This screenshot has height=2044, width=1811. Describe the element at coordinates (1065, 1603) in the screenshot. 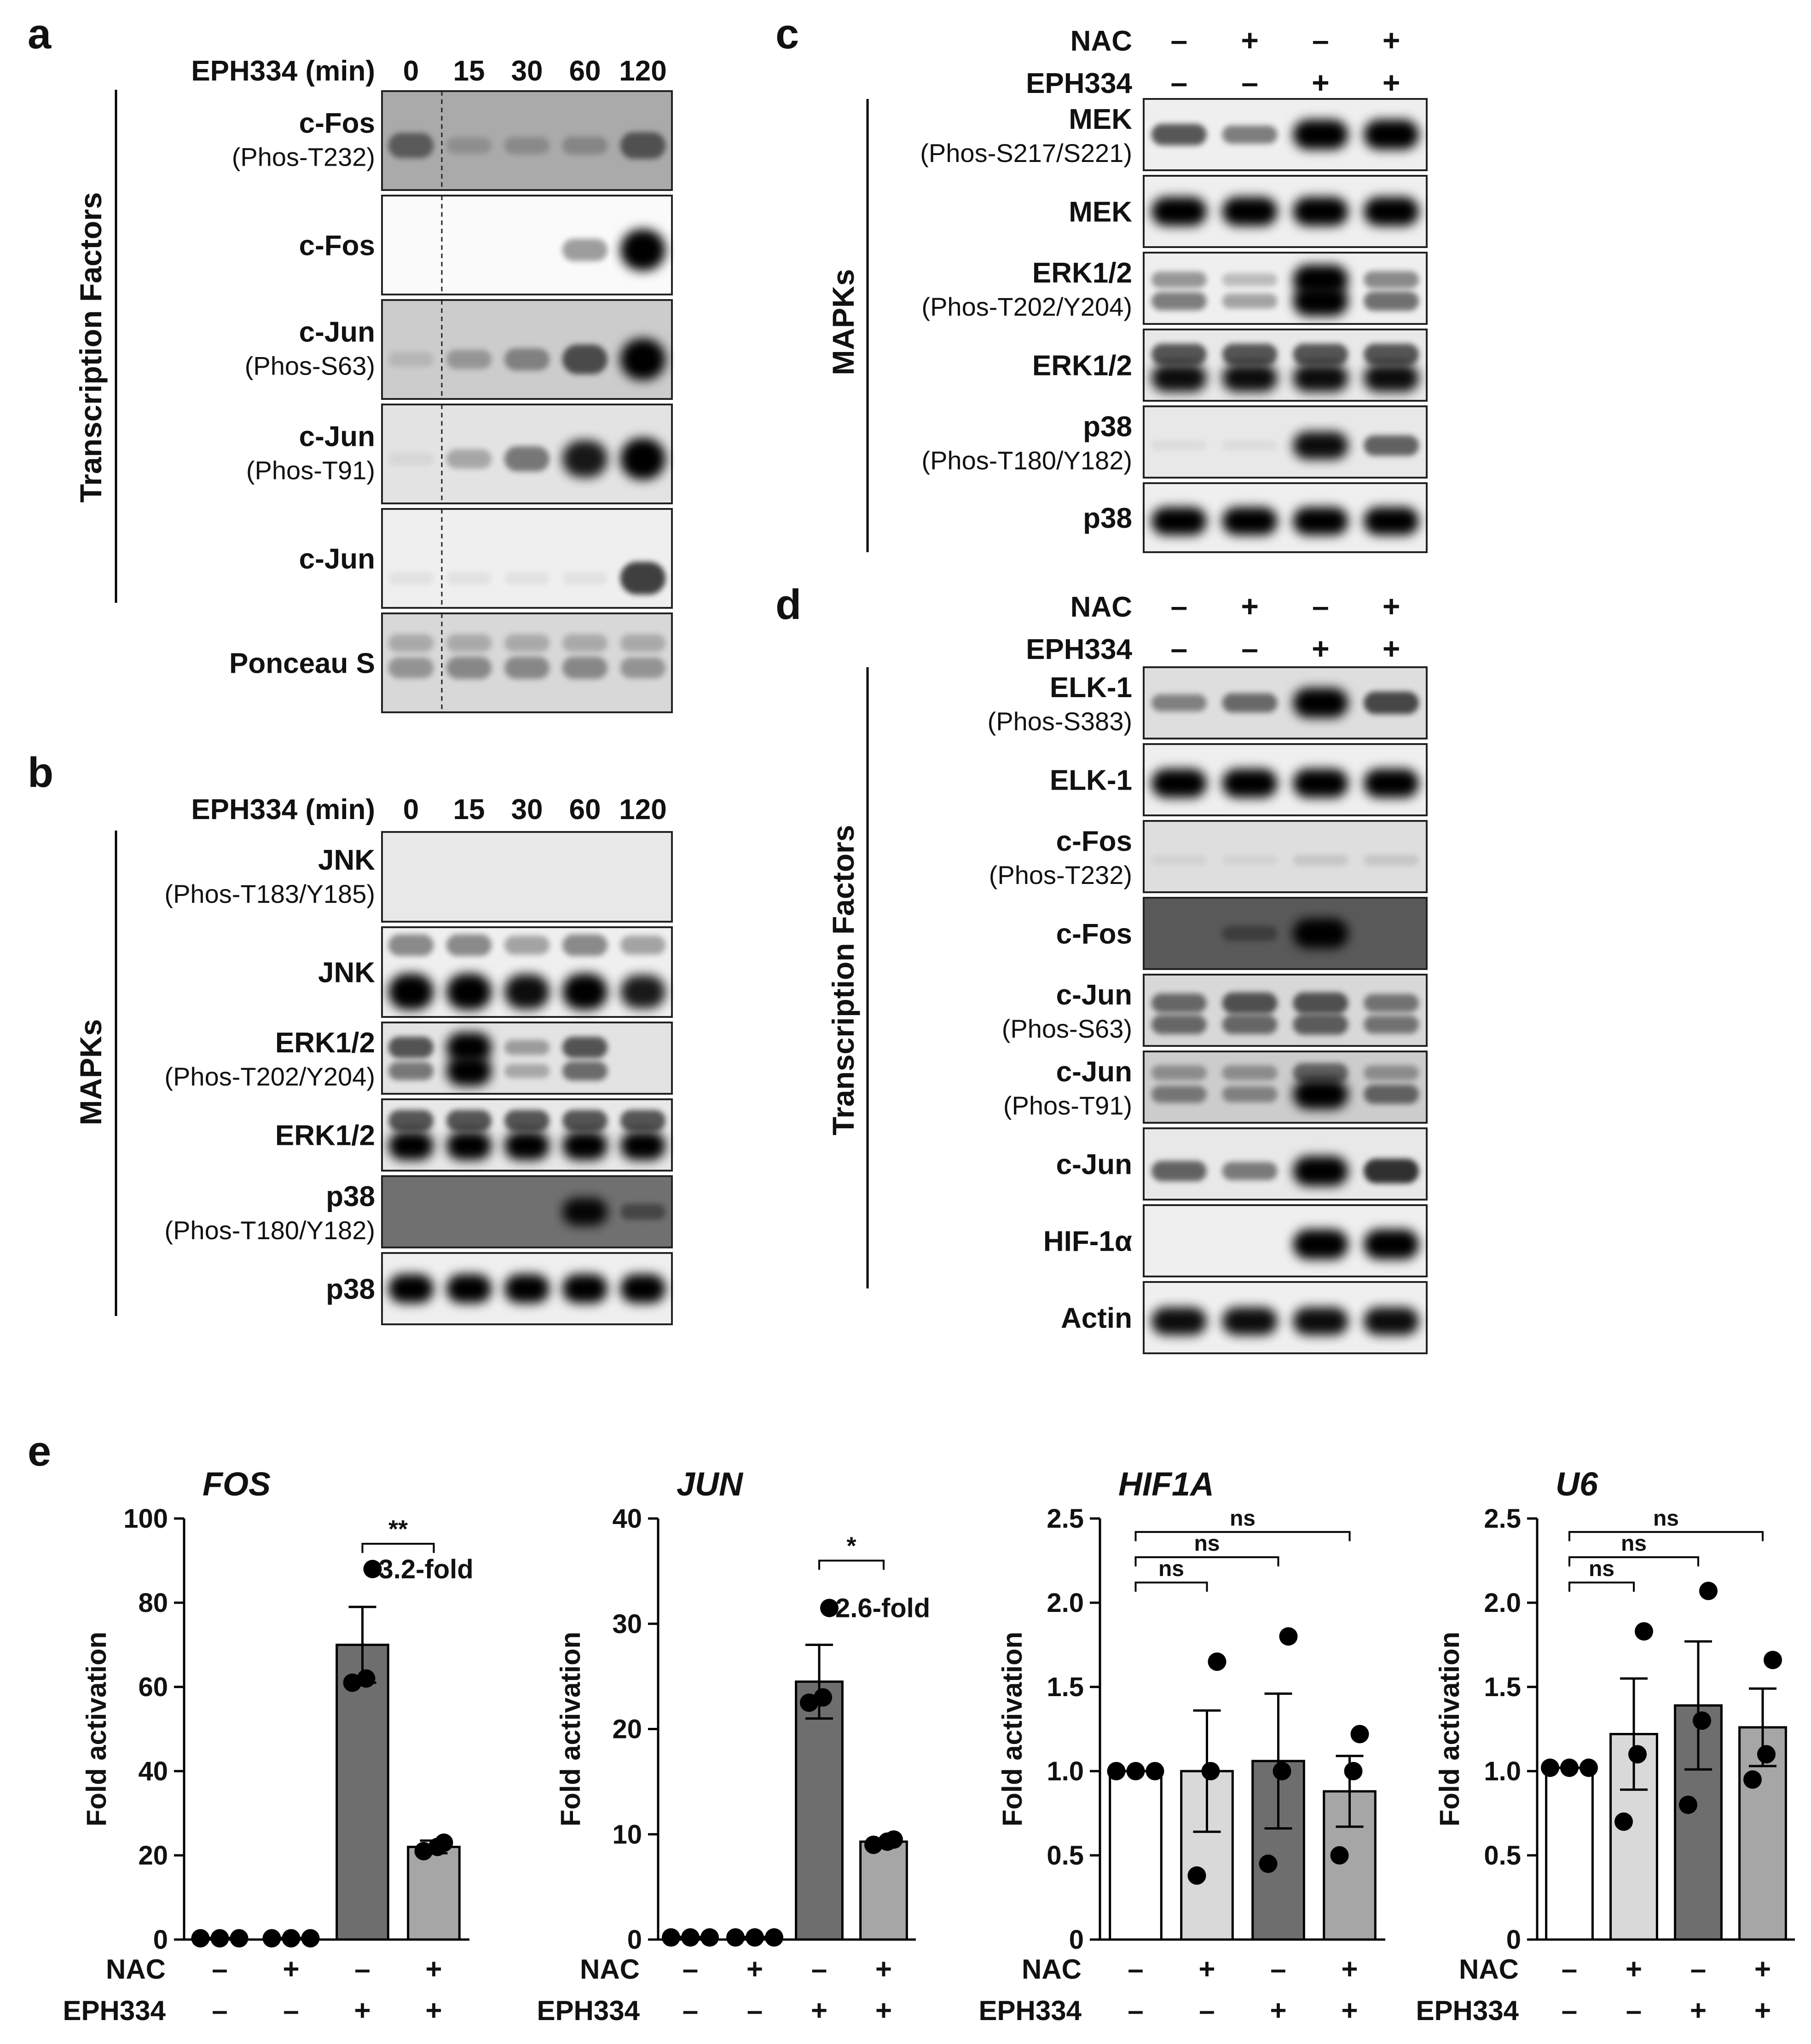

I see `y-tick-label: 2.0` at that location.